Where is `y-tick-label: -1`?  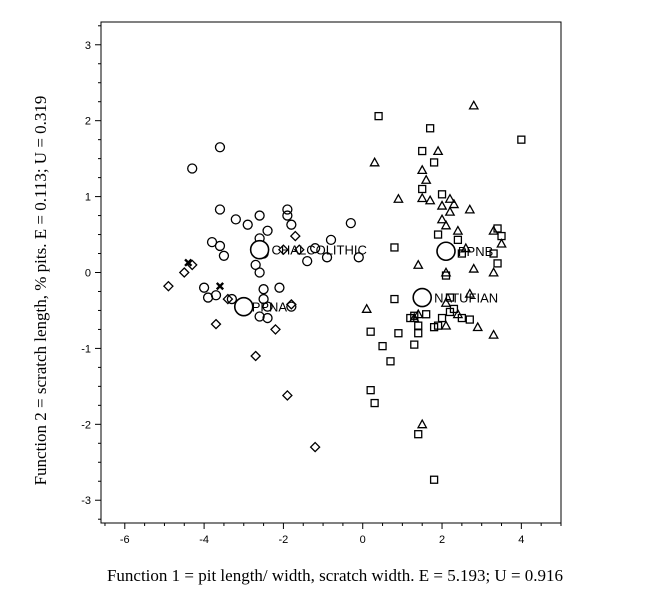 y-tick-label: -1 is located at coordinates (86, 349).